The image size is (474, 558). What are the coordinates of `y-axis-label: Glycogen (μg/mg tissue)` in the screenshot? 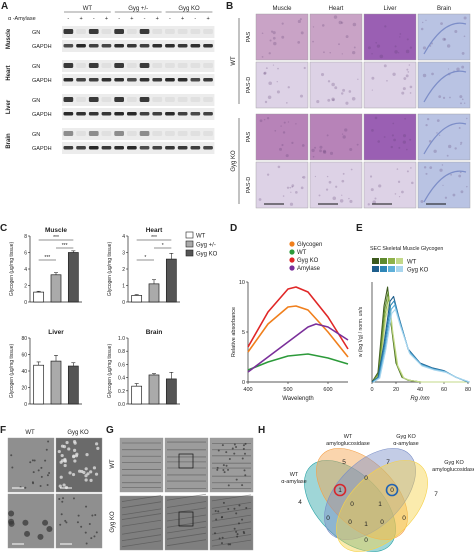 It's located at (110, 269).